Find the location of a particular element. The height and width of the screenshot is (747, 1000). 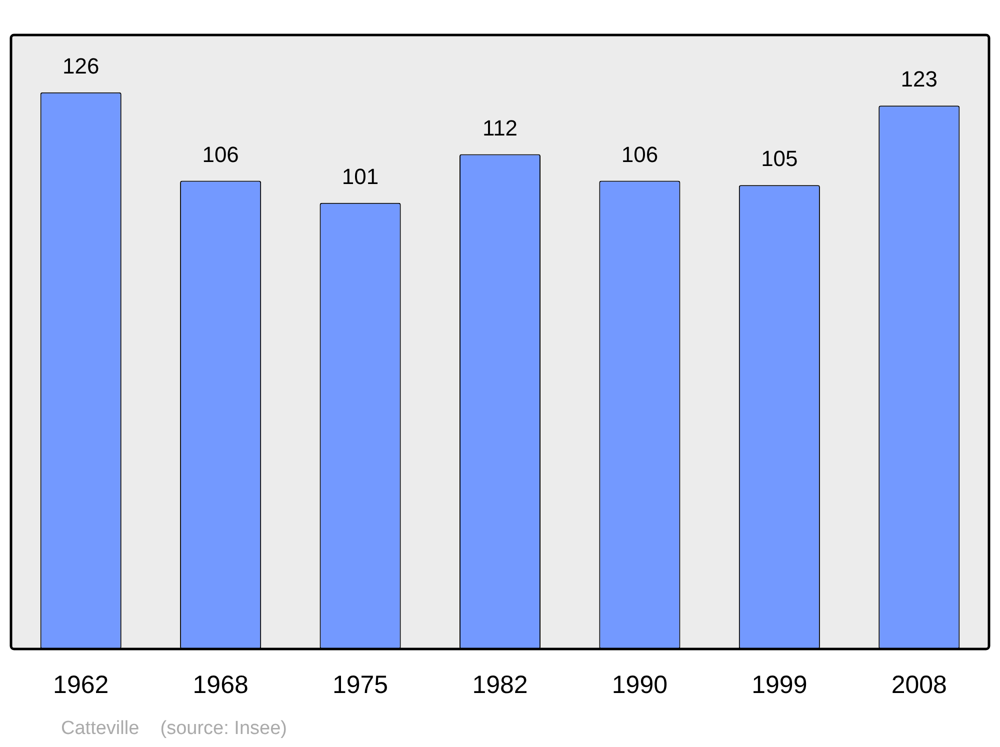

data-label: 126 is located at coordinates (81, 65).